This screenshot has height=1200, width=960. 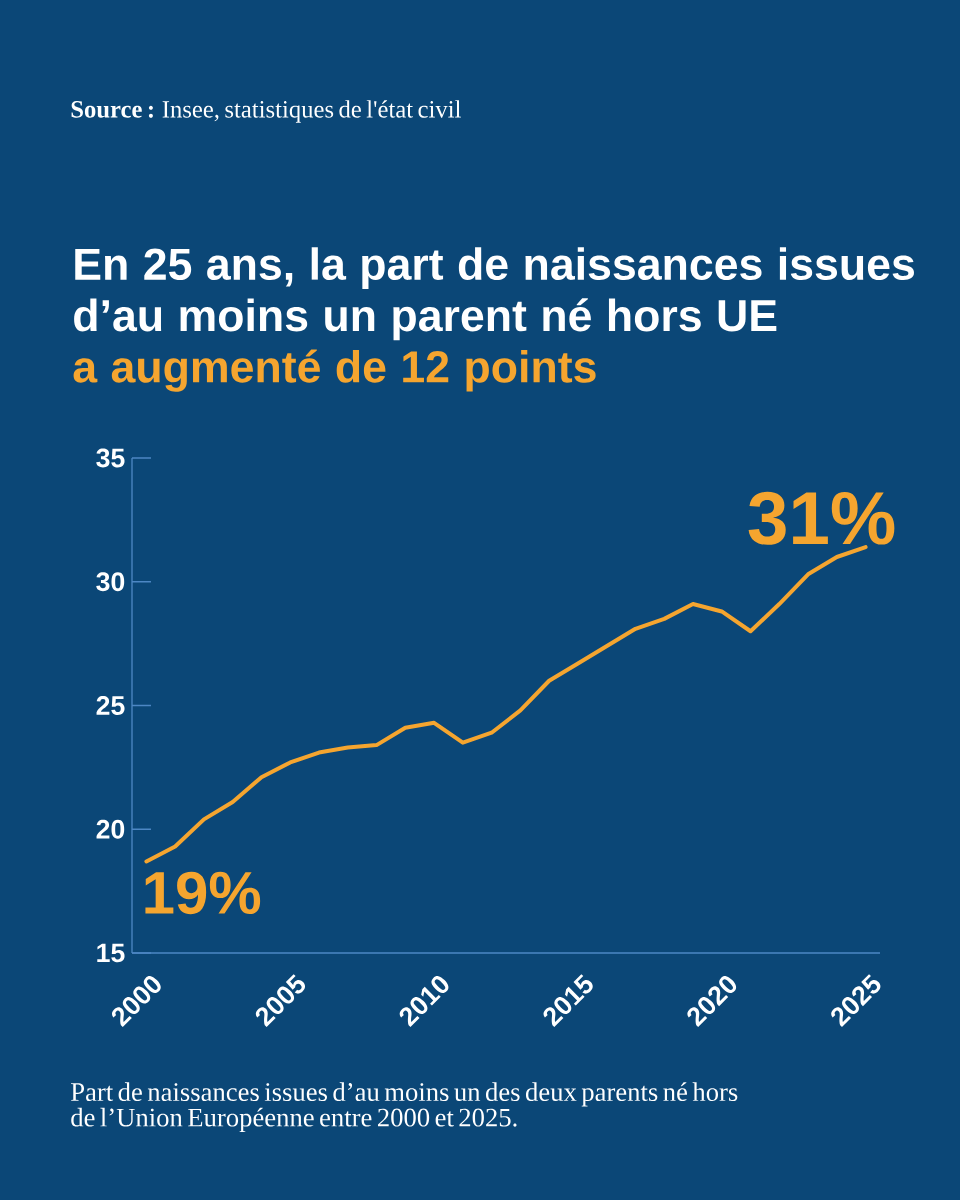 I want to click on y-tick-label: 15, so click(x=111, y=953).